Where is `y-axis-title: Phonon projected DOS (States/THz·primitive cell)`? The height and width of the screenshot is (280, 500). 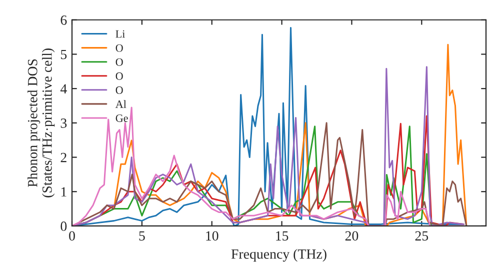
y-axis-title: Phonon projected DOS (States/THz·primitive cell) is located at coordinates (41, 123).